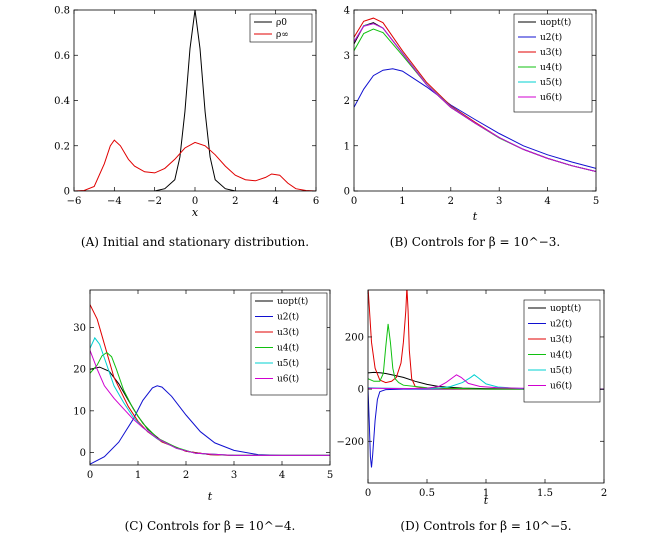 The image size is (670, 552). I want to click on panel-a-legend-label: ρ∞, so click(282, 35).